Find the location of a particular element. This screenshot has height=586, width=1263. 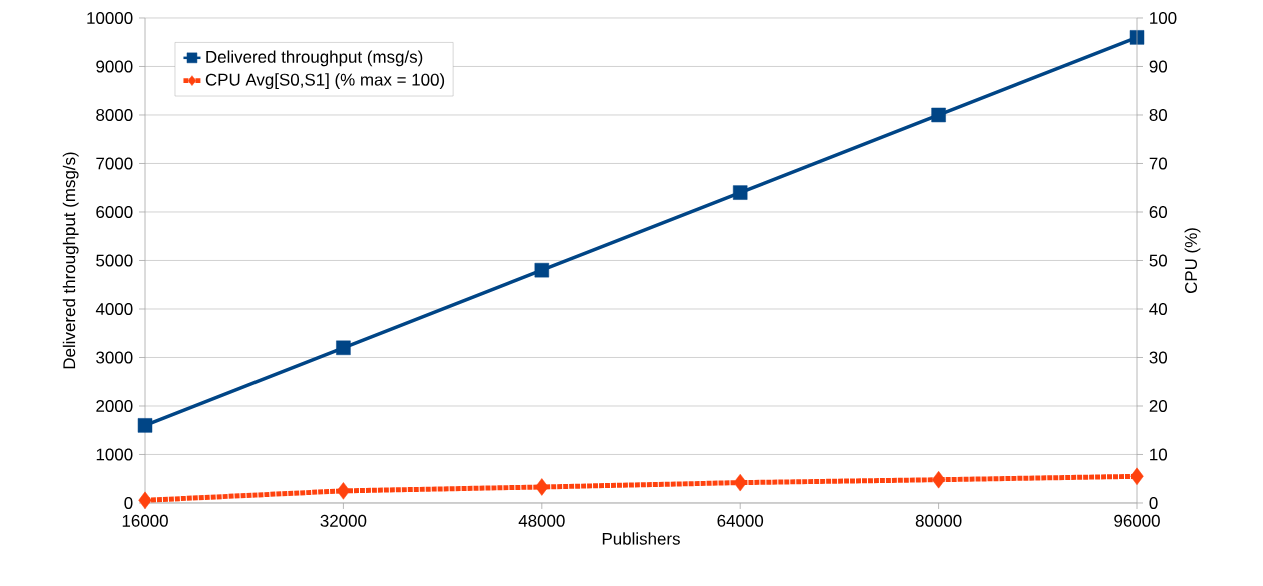

y2-tick-label: 100 is located at coordinates (1163, 17).